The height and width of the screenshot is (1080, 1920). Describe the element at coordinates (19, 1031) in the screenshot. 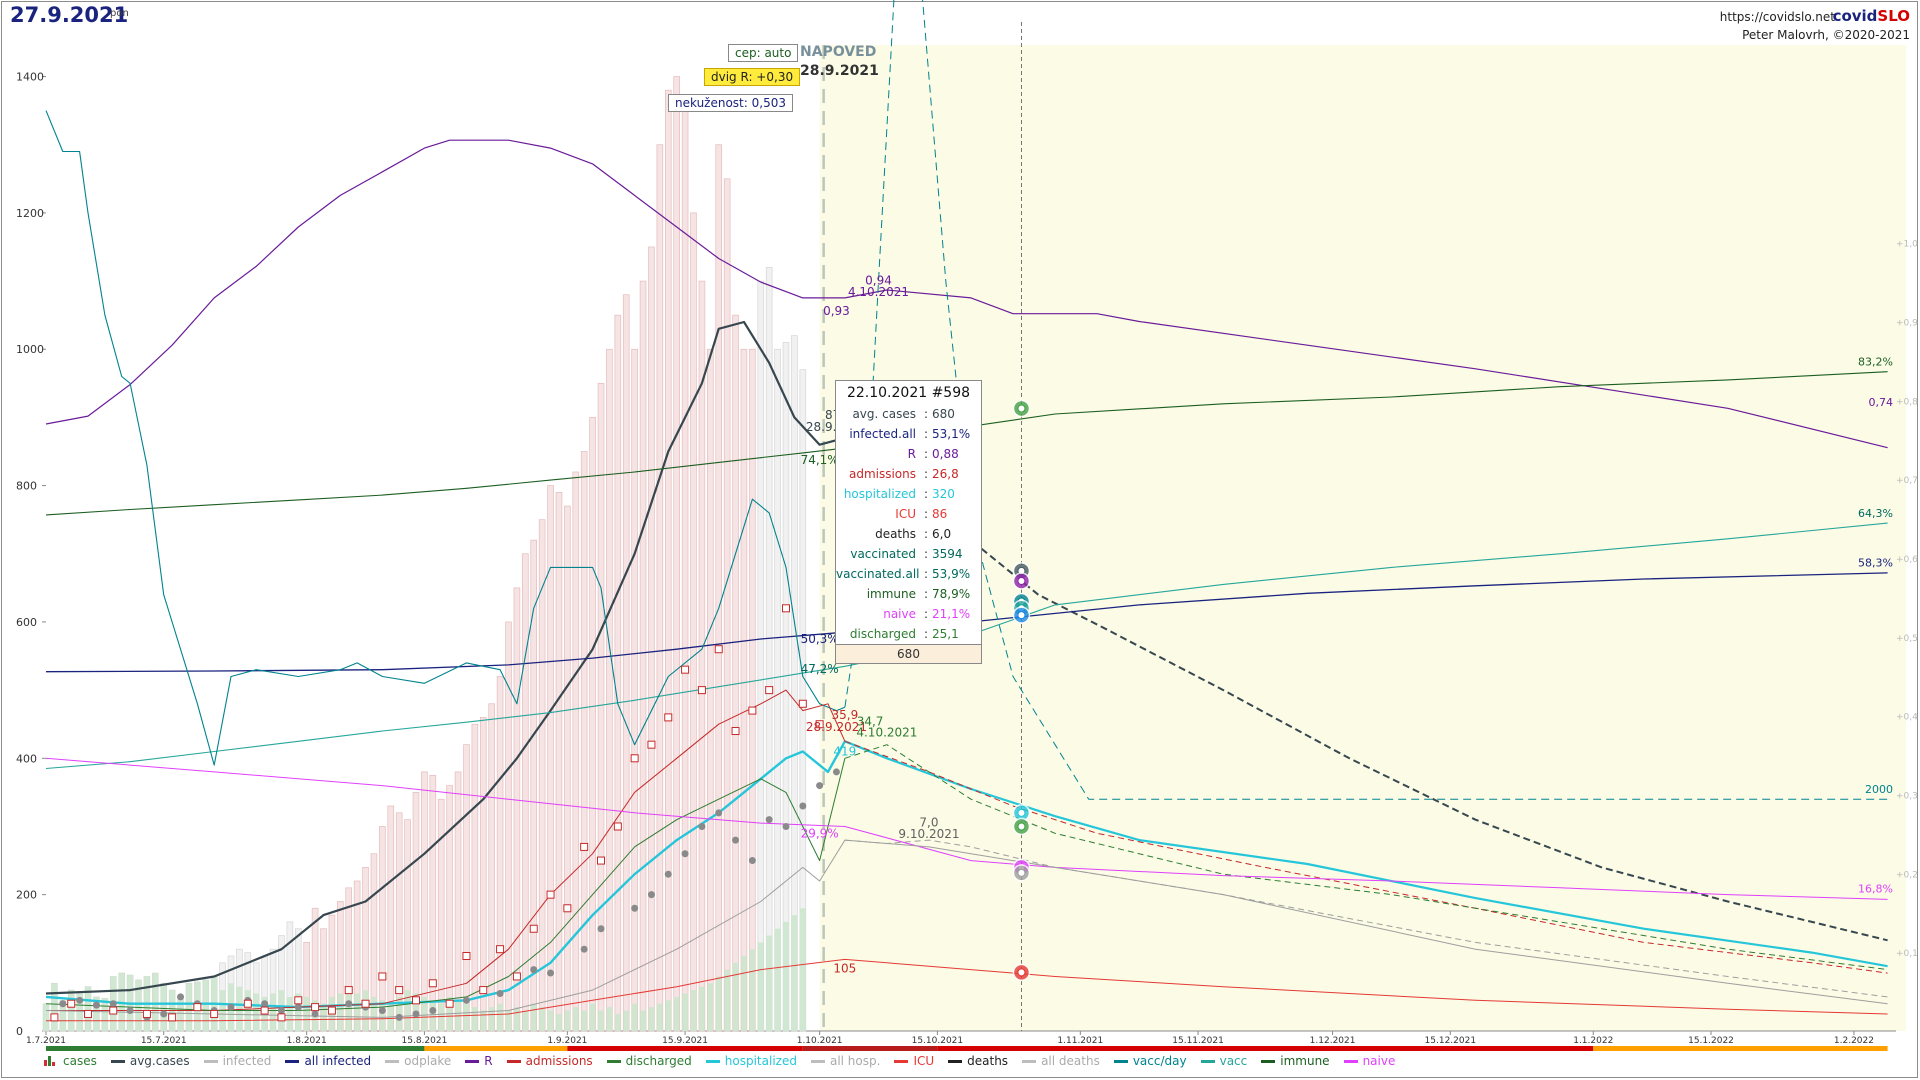

I see `y-tick-label: 0` at that location.